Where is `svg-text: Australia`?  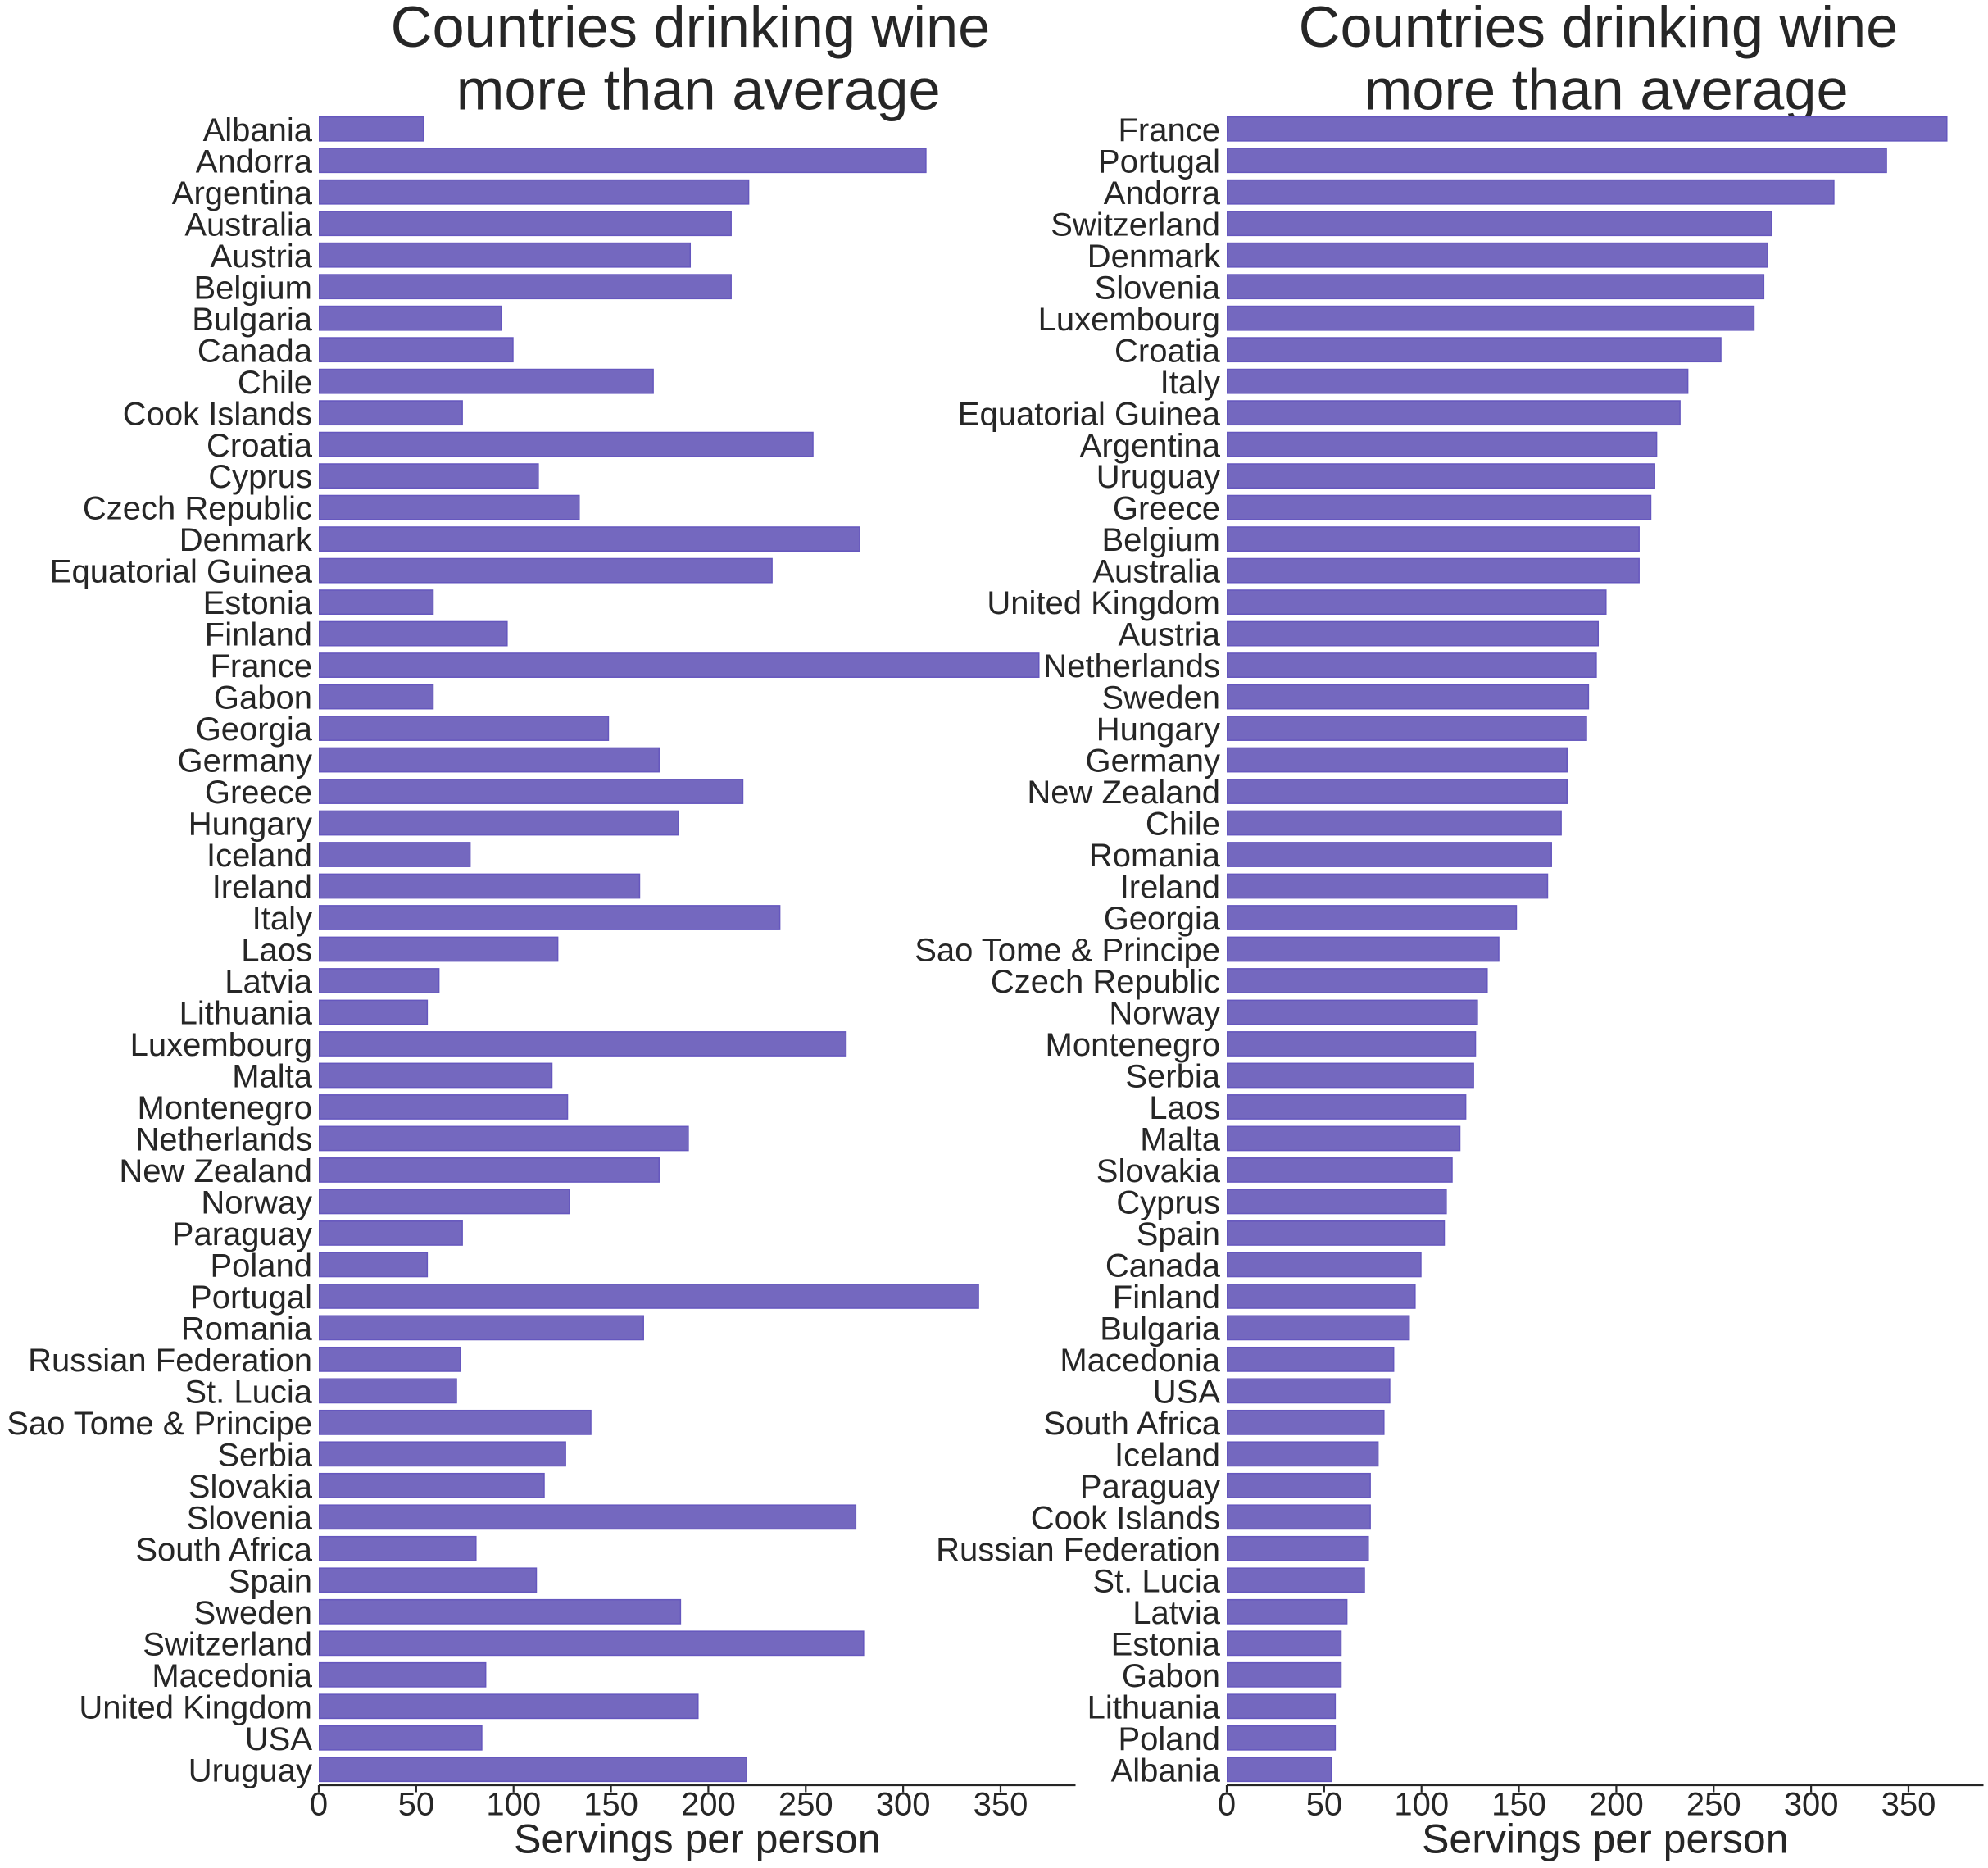
svg-text: Australia is located at coordinates (1156, 572).